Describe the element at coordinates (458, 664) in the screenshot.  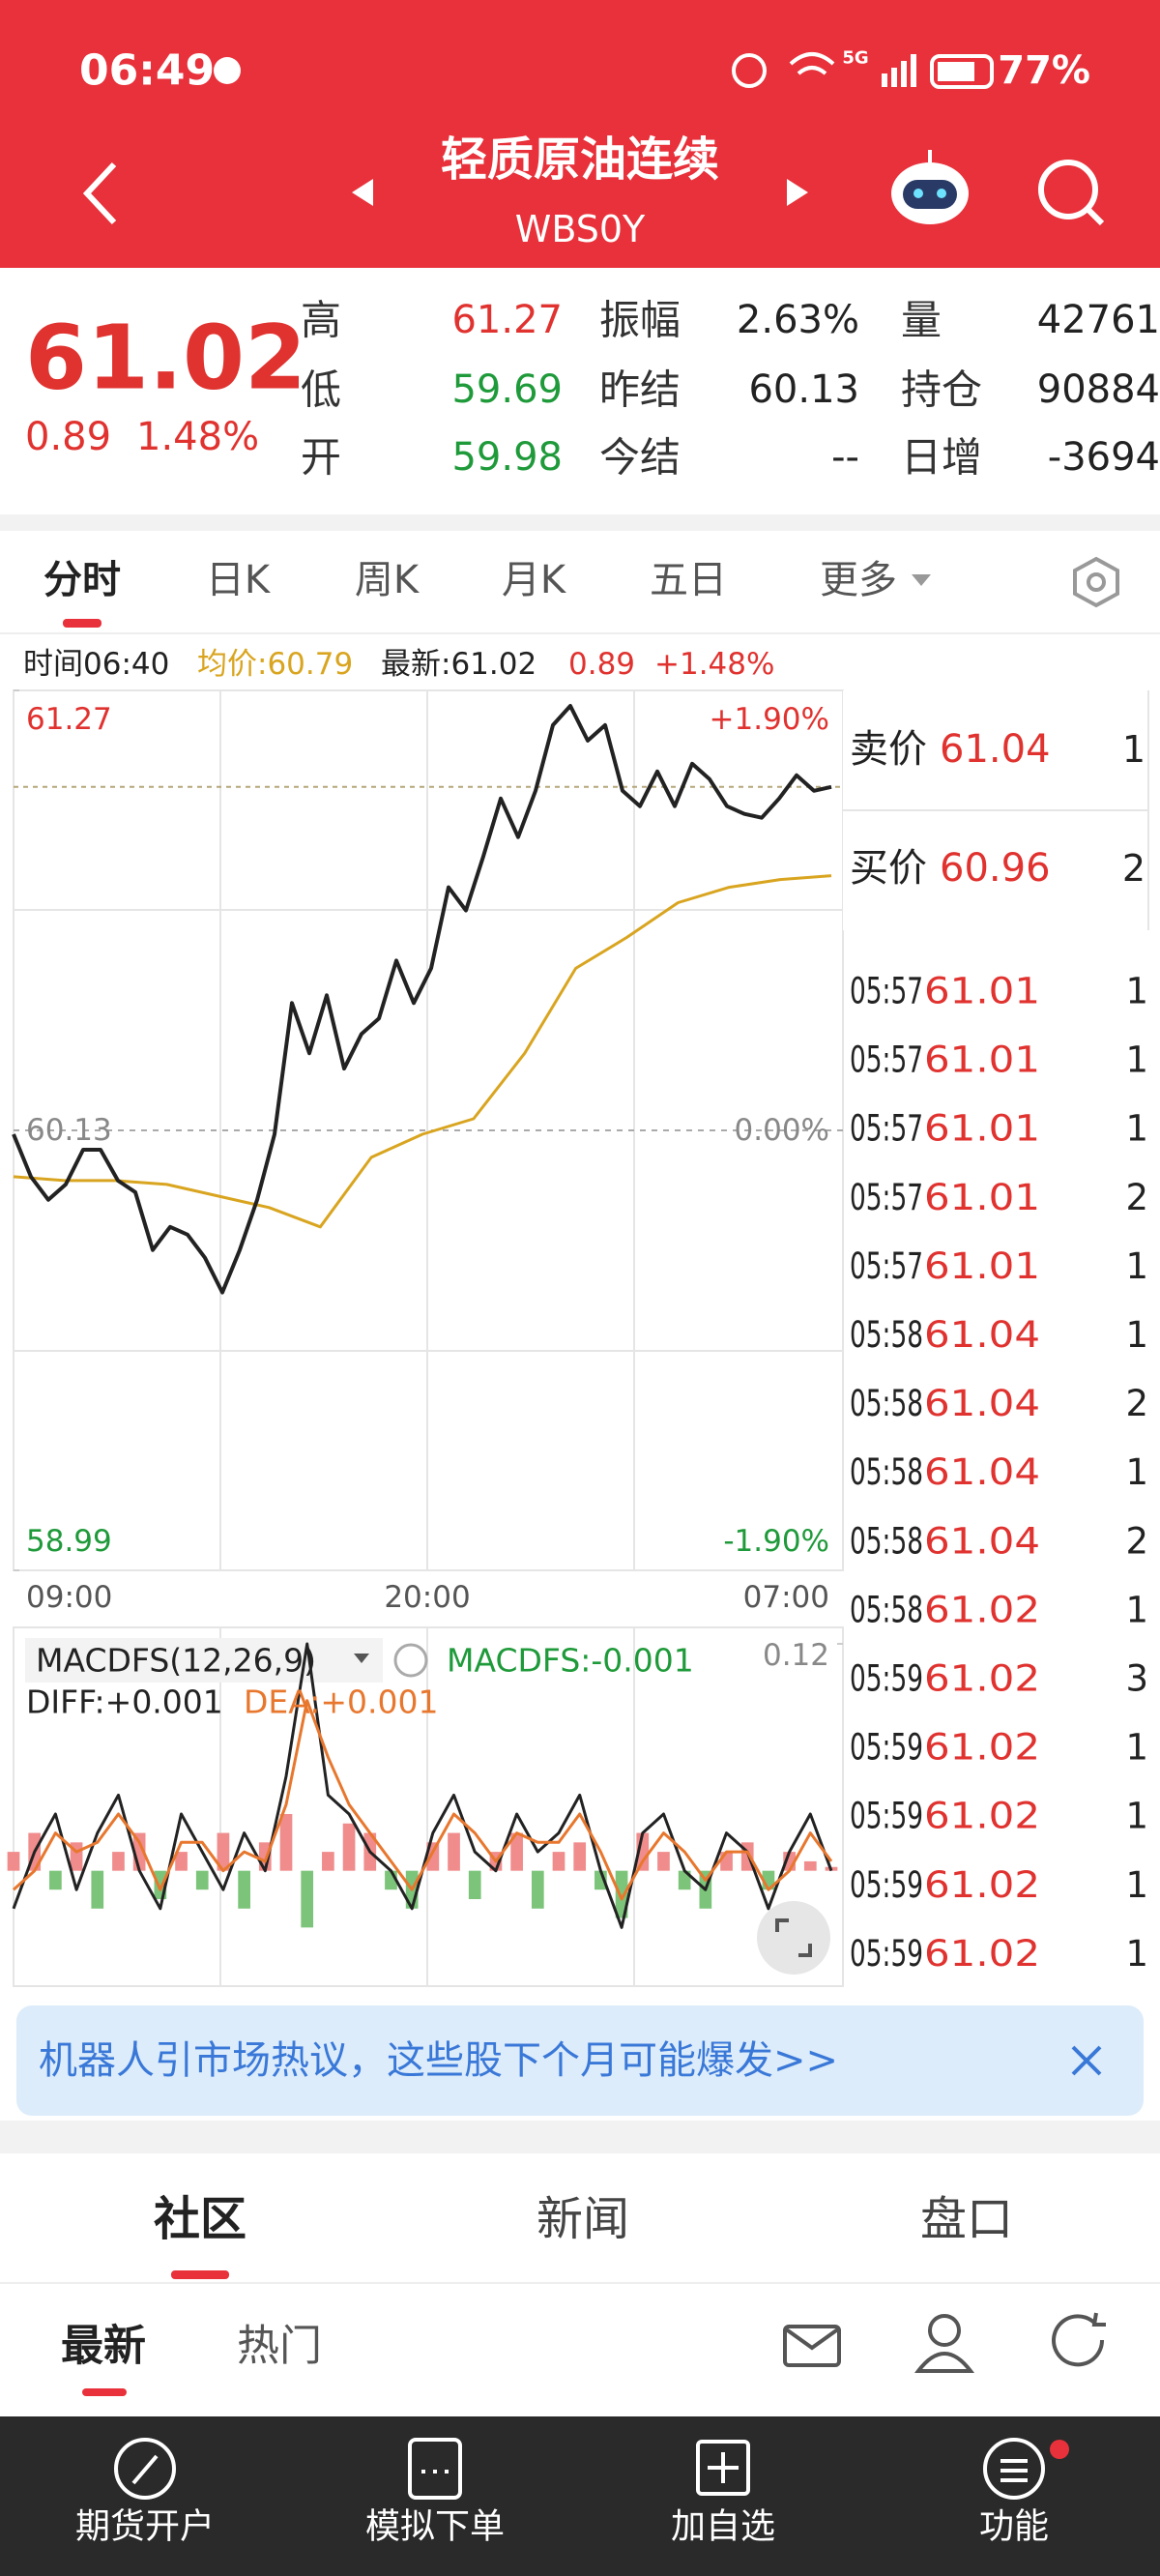
I see `info-last: 最新:61.02` at that location.